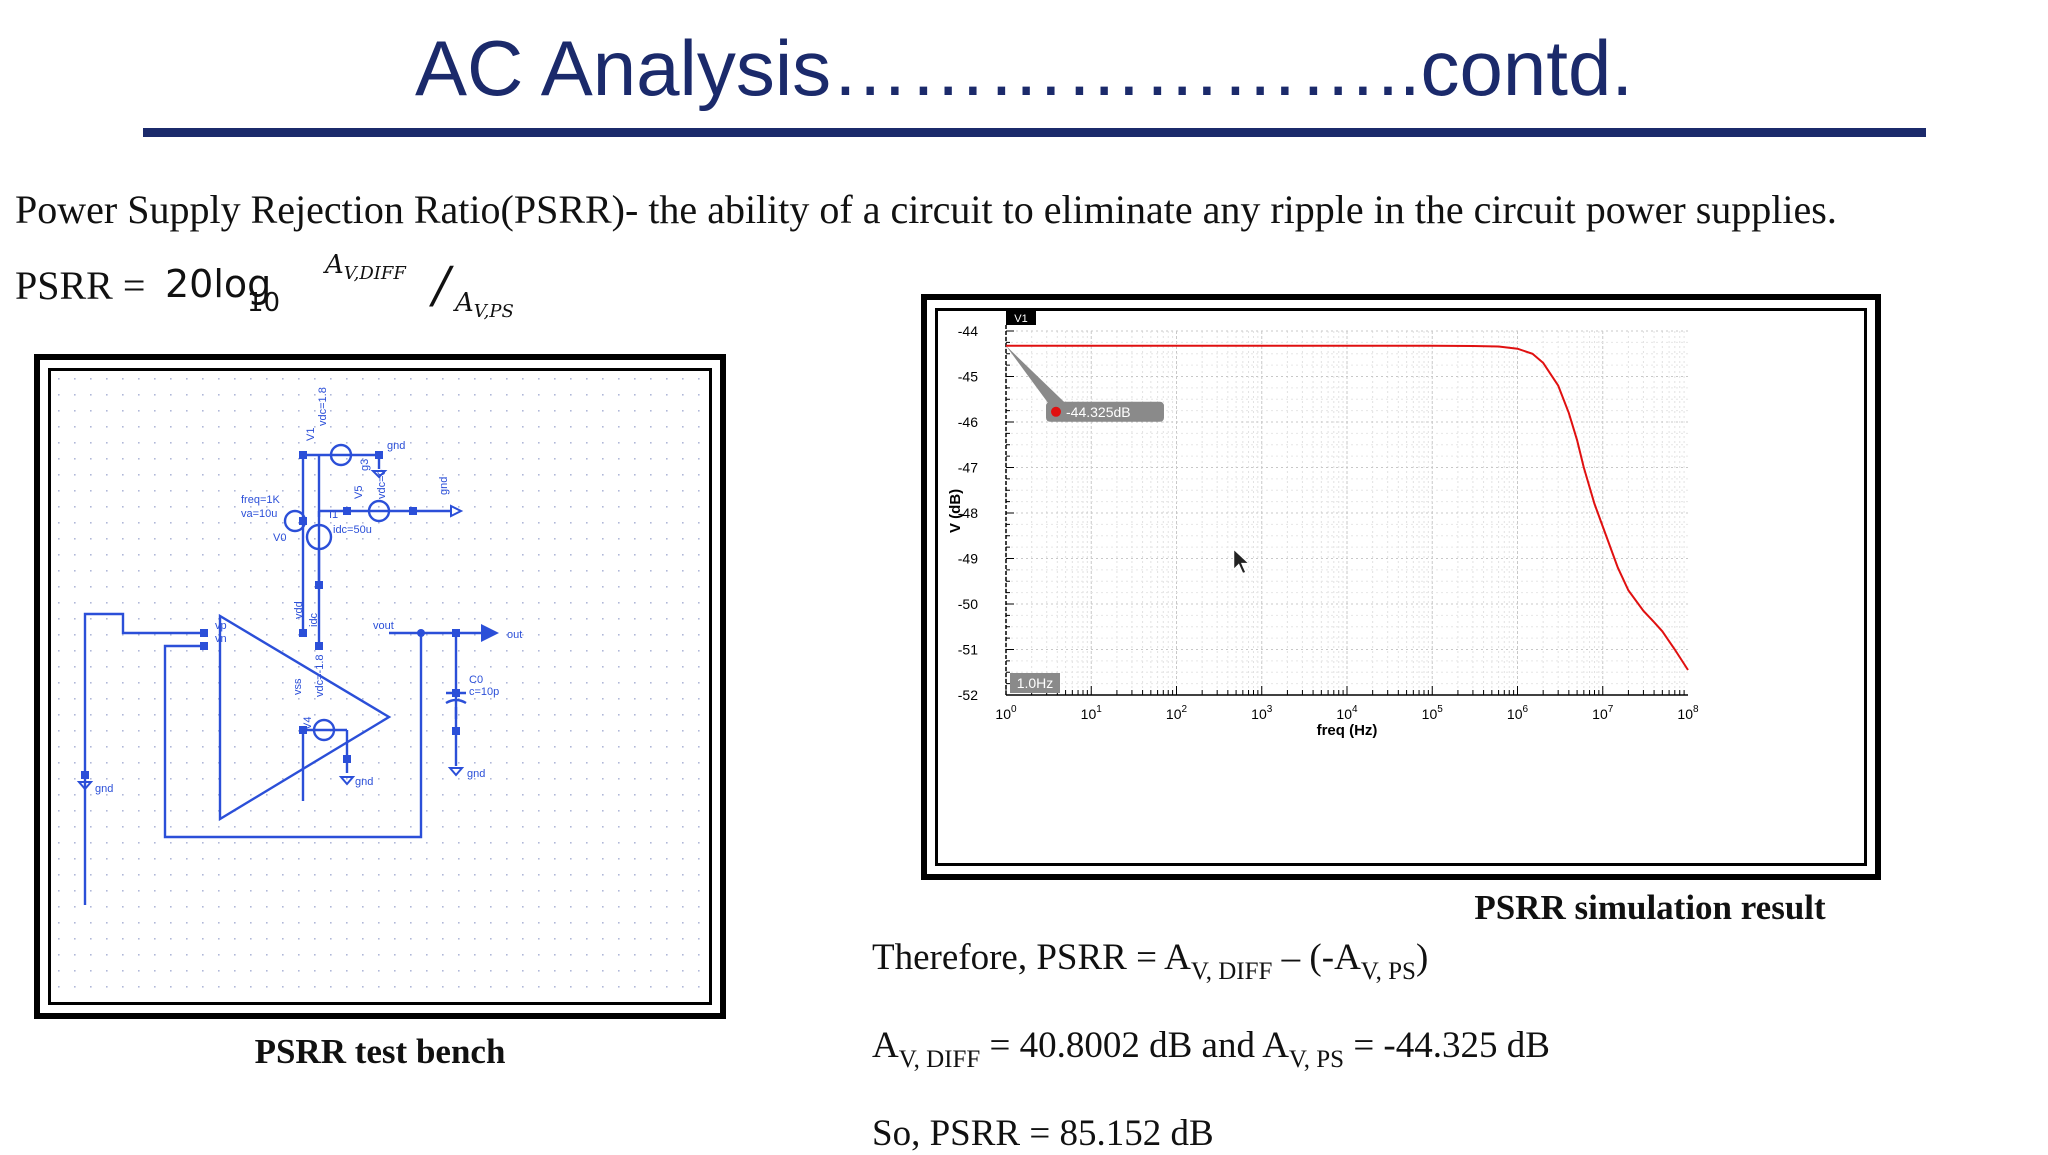 The image size is (2048, 1155). What do you see at coordinates (264, 303) in the screenshot?
I see `formula-log-base: 10` at bounding box center [264, 303].